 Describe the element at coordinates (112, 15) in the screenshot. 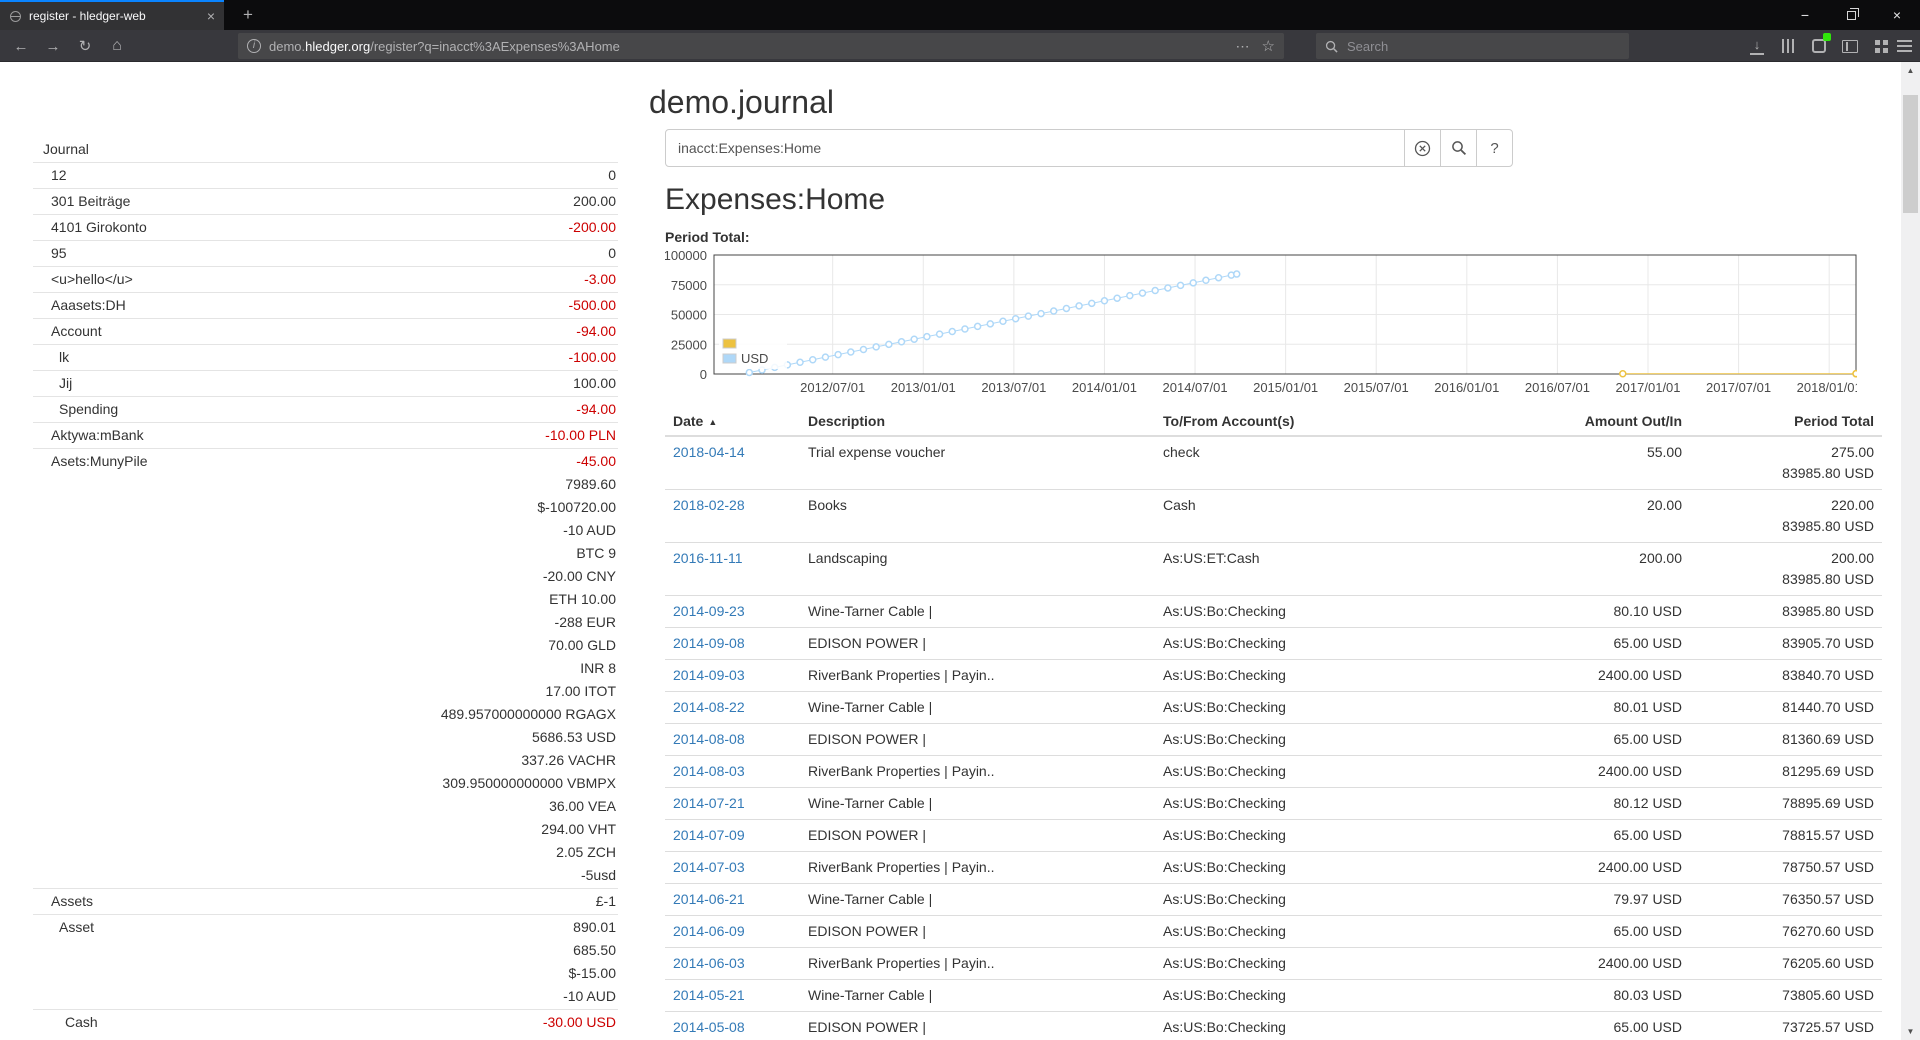

I see `browser-tab: register - hledger-web ×` at that location.